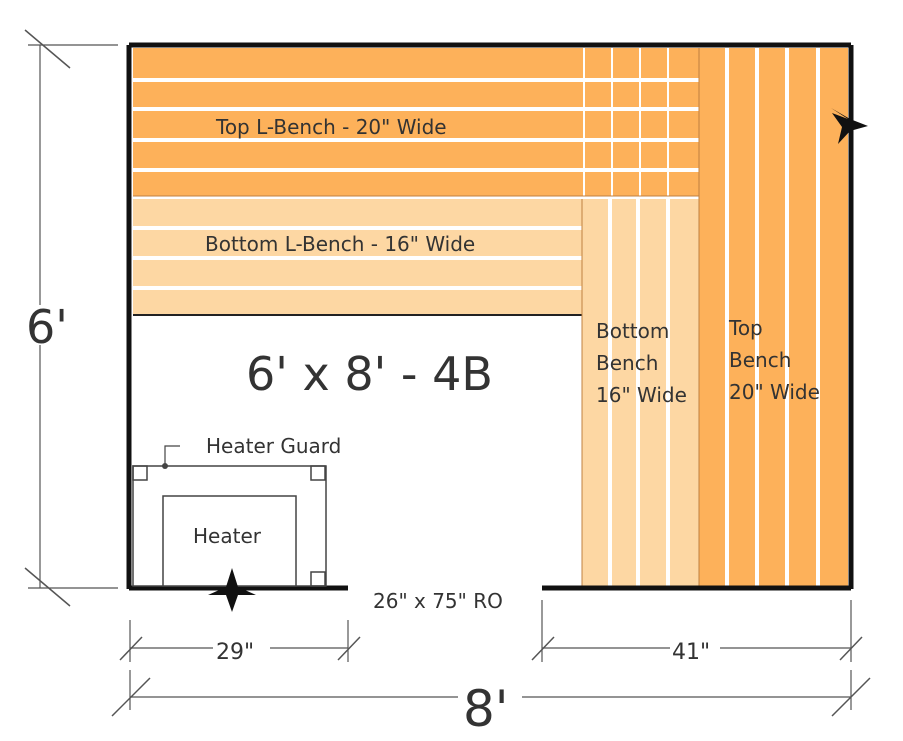  Describe the element at coordinates (641, 395) in the screenshot. I see `bottom-bench-label-3: 16" Wide` at that location.